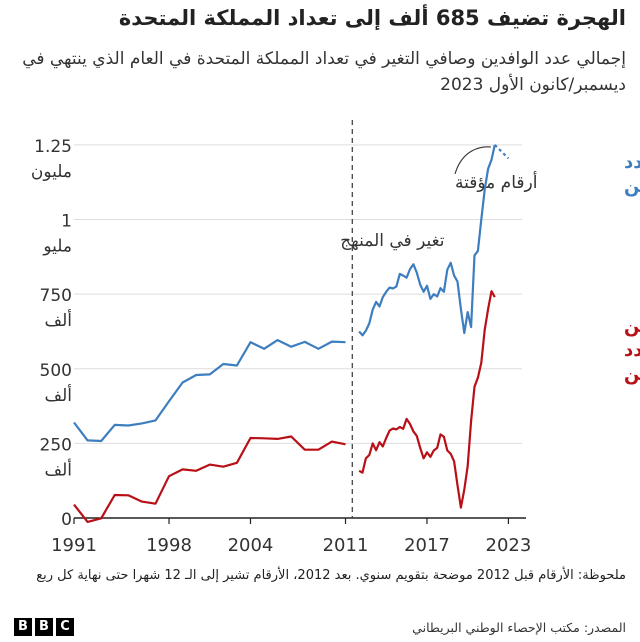  Describe the element at coordinates (632, 186) in the screenshot. I see `series-label-immigration: الوافدين` at that location.